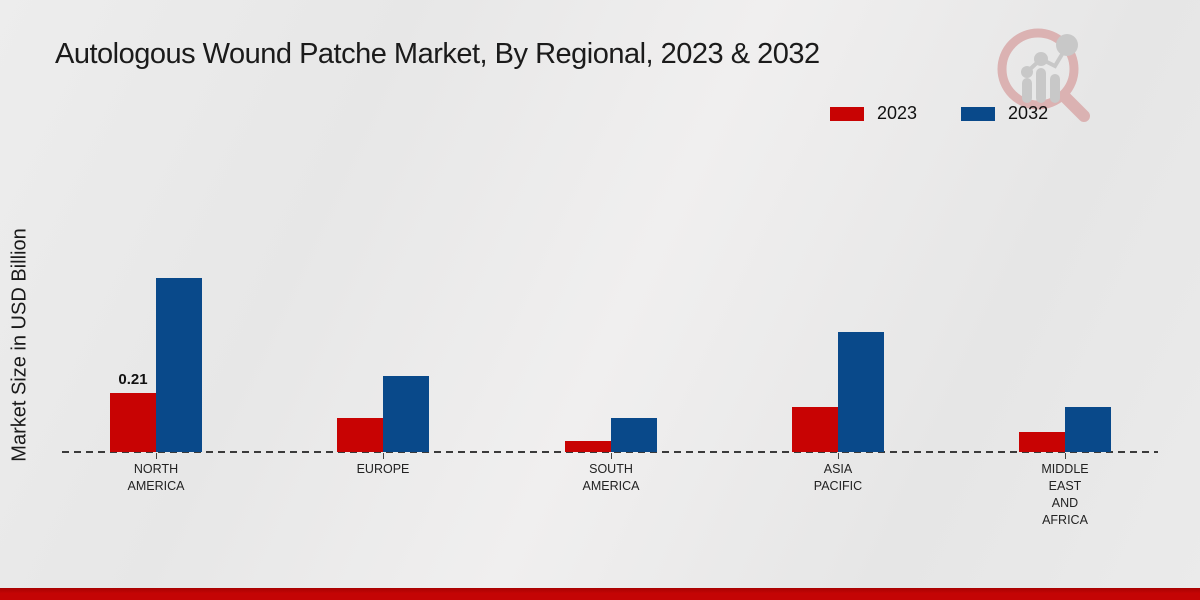  I want to click on bar-2023-middle-east-and-africa, so click(1042, 442).